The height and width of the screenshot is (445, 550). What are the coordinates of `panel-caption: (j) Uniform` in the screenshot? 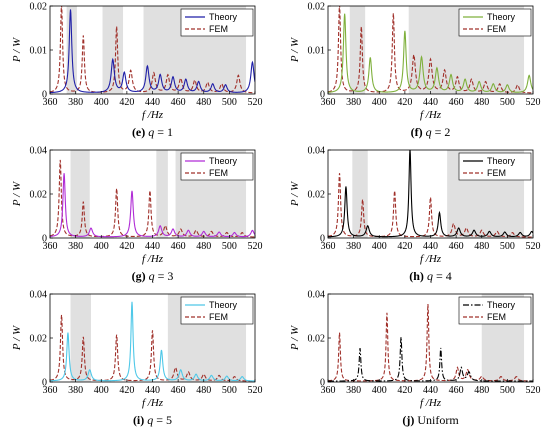 It's located at (430, 420).